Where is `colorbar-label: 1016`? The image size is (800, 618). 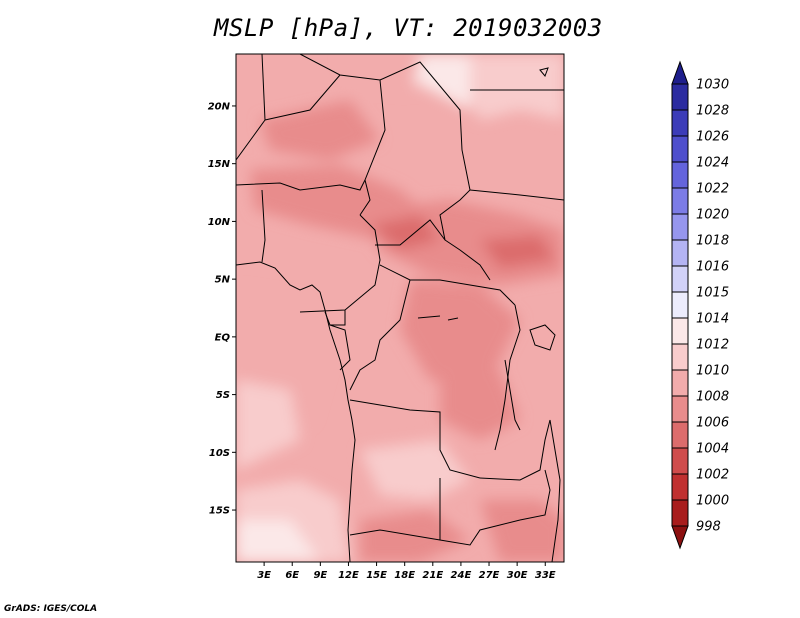
colorbar-label: 1016 is located at coordinates (712, 267).